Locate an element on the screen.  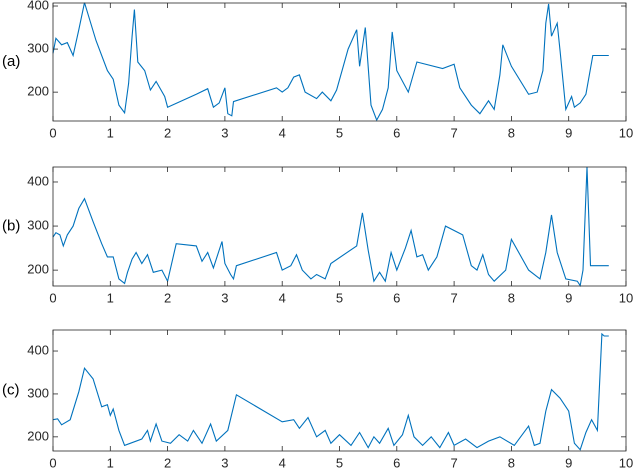
panel-label: (a) is located at coordinates (11, 61).